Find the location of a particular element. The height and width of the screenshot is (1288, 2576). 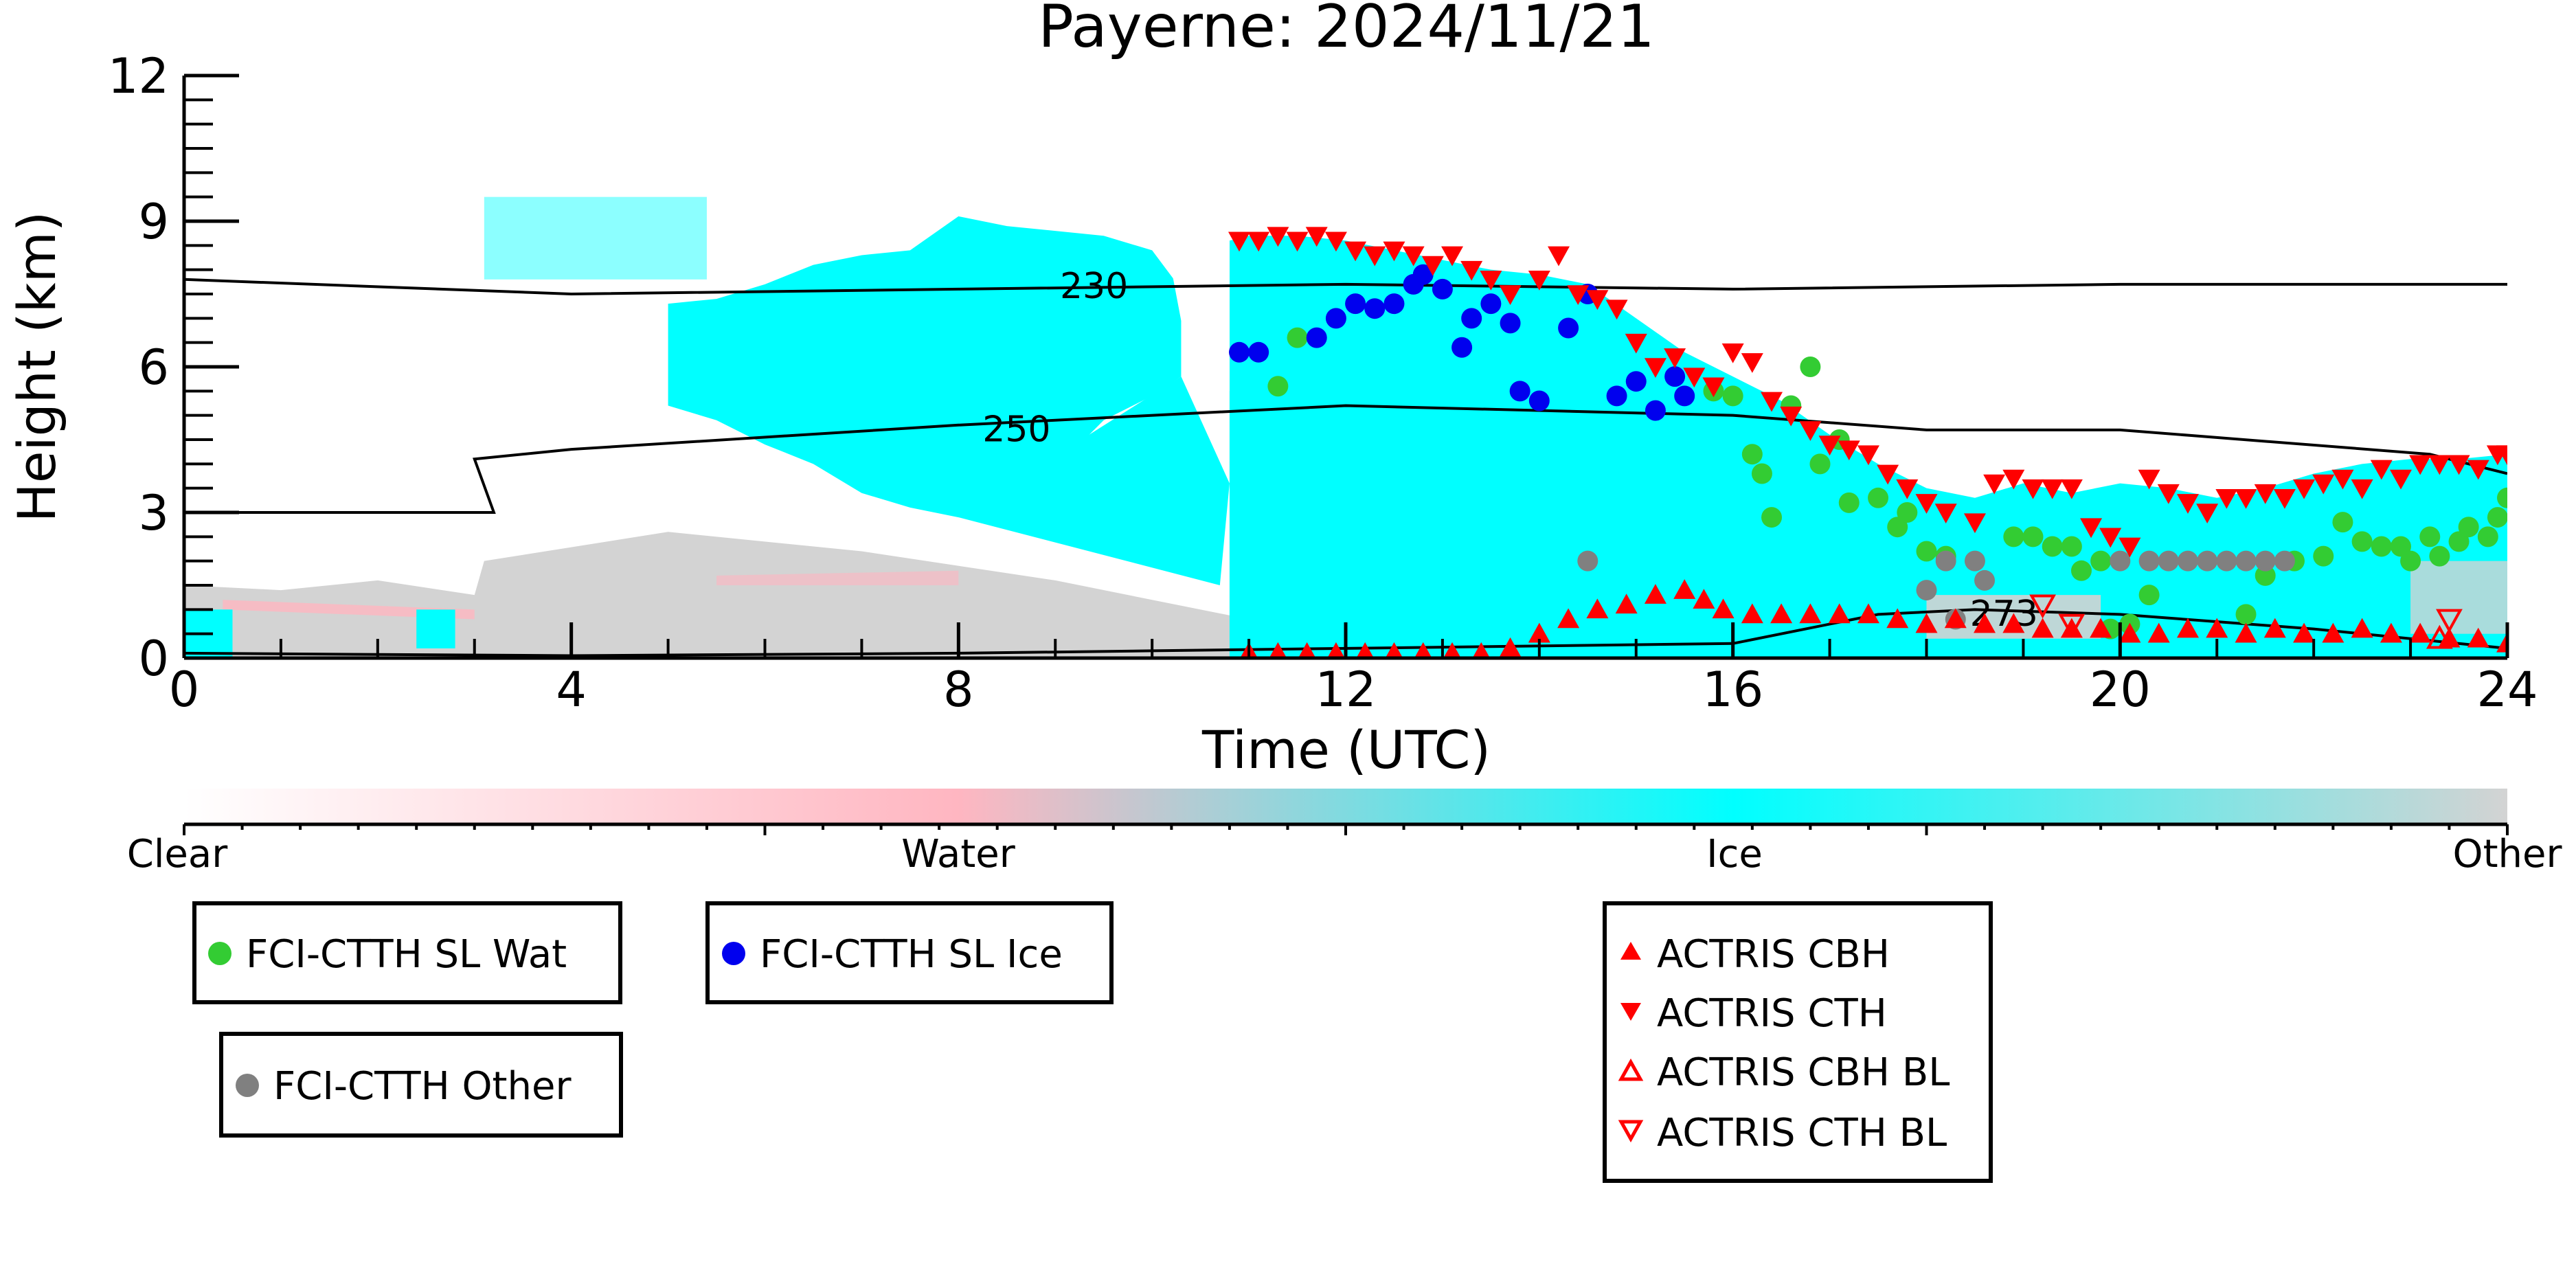

legend-marker-other is located at coordinates (247, 1085).